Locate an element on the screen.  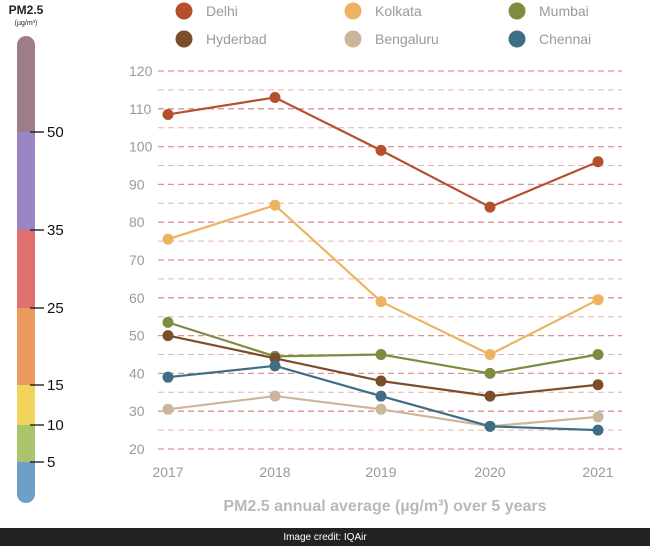
y-tick-label: 80 is located at coordinates (137, 222).